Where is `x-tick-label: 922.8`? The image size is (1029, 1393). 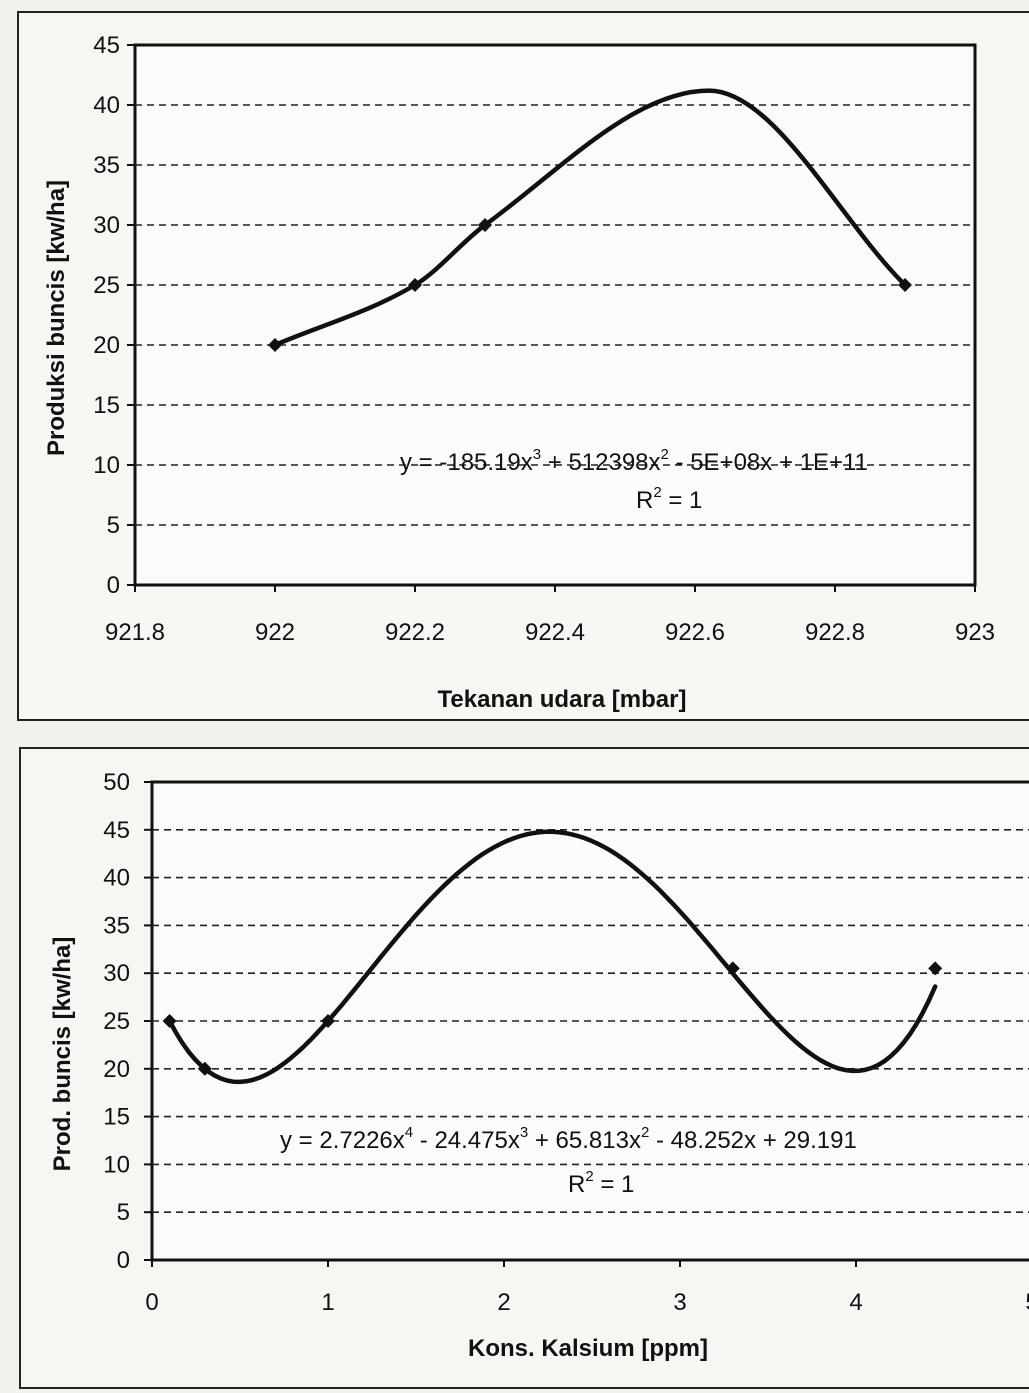 x-tick-label: 922.8 is located at coordinates (835, 632).